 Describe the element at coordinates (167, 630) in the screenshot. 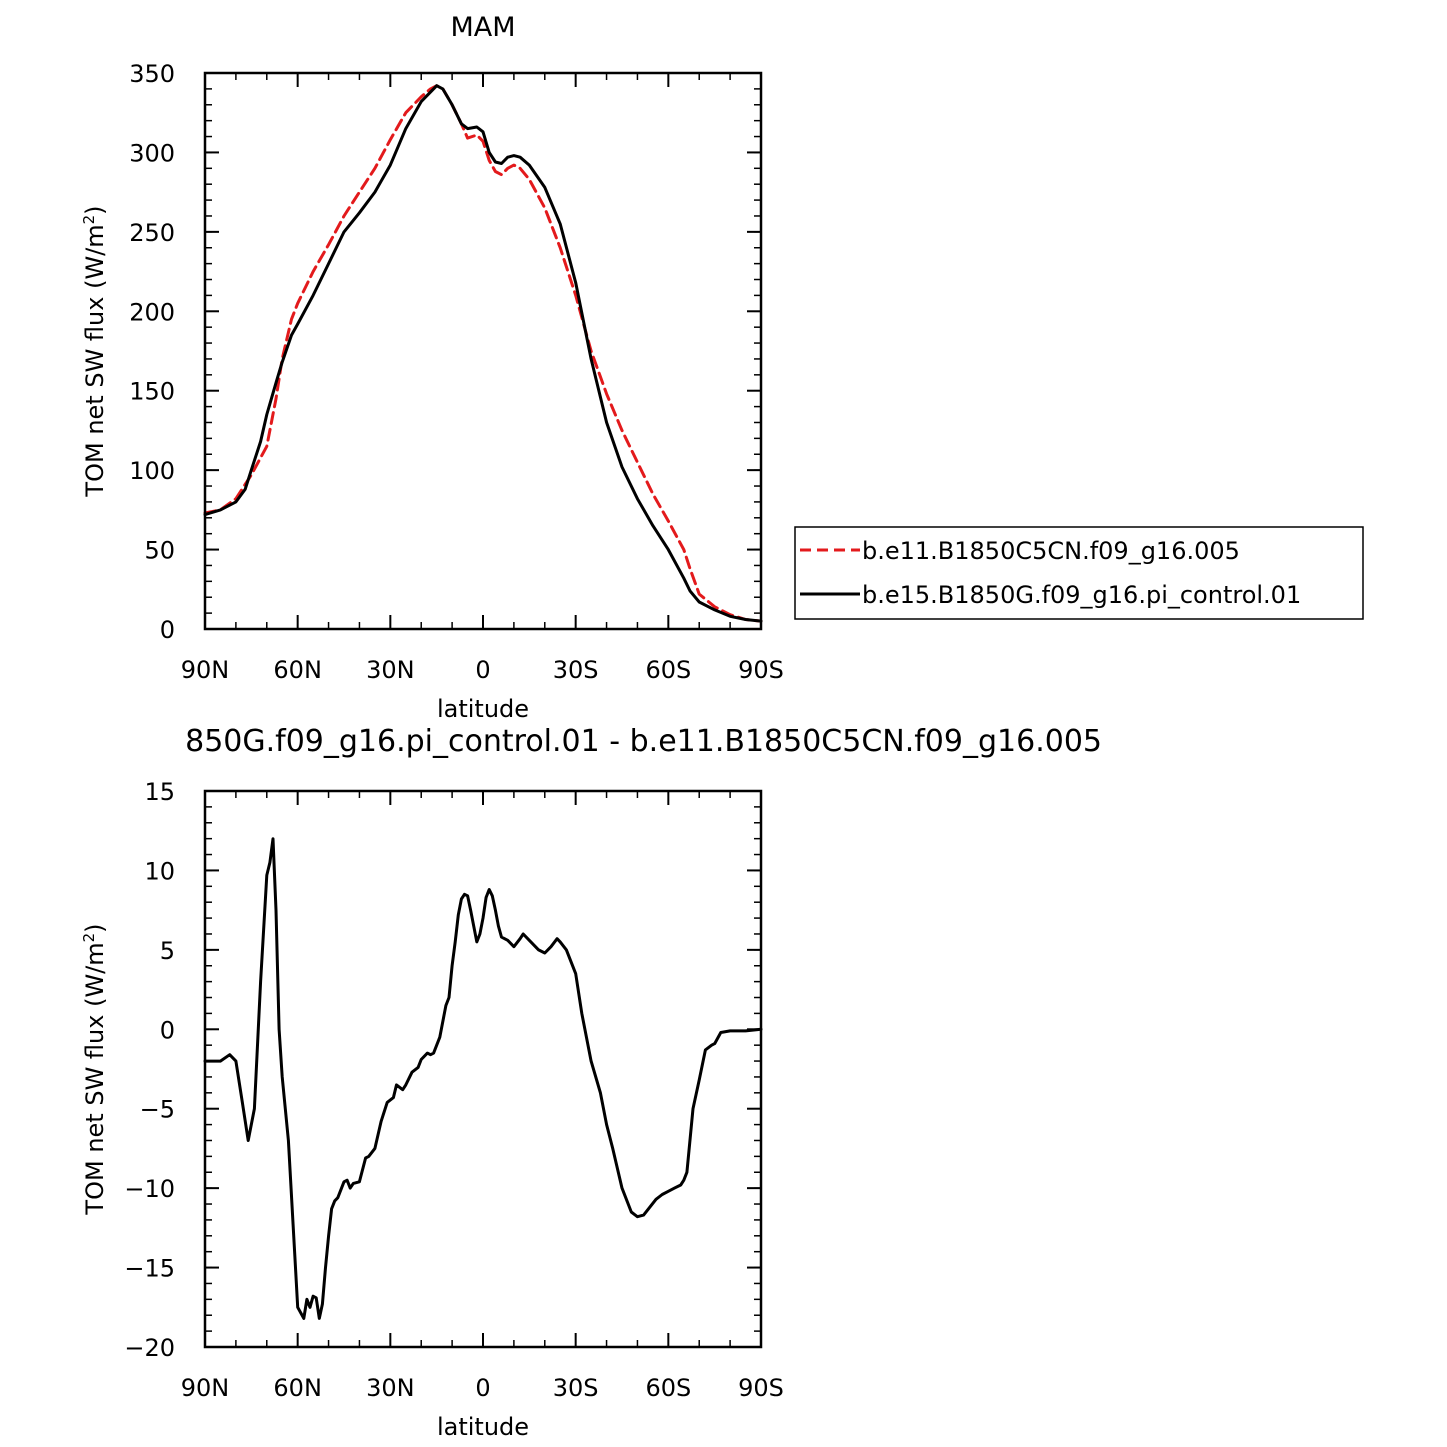

I see `top-panel-ytick-label: 0` at that location.